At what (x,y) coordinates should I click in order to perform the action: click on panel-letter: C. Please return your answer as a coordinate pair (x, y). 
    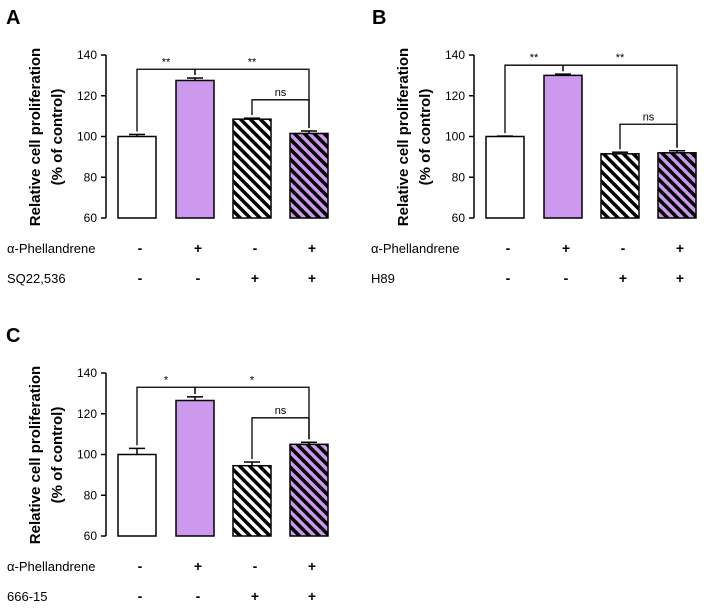
    Looking at the image, I should click on (13, 336).